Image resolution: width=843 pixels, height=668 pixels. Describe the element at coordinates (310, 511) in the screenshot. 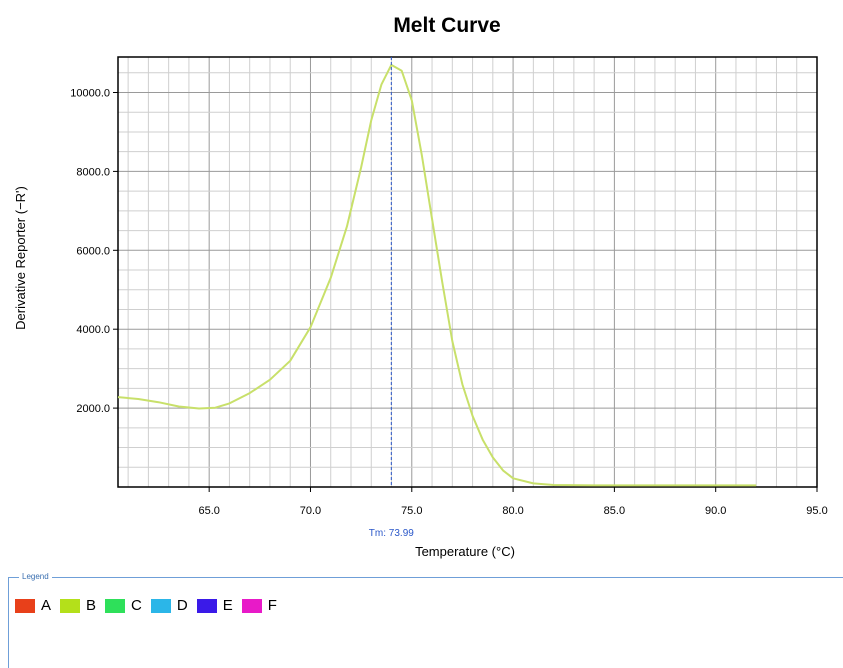

I see `x-tick-label: 70.0` at that location.